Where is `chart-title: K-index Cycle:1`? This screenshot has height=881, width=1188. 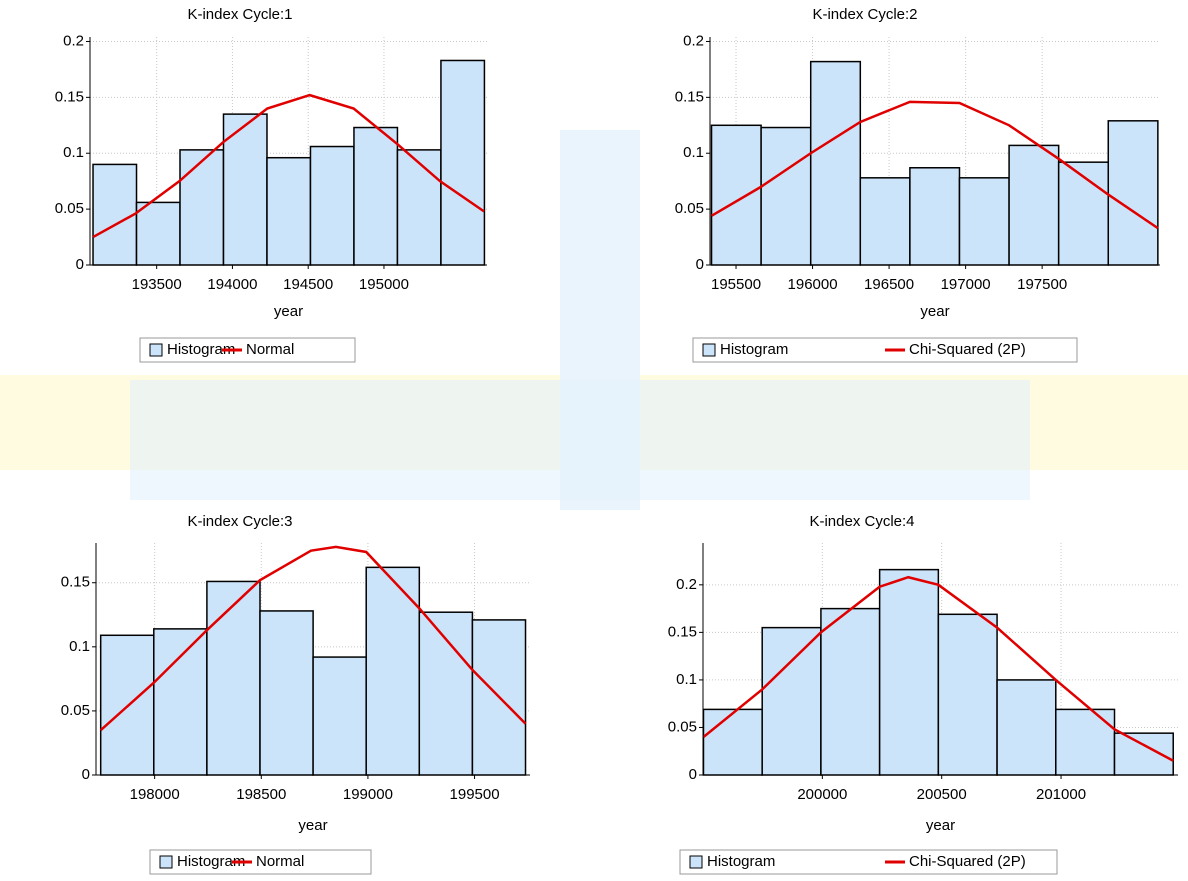
chart-title: K-index Cycle:1 is located at coordinates (239, 14).